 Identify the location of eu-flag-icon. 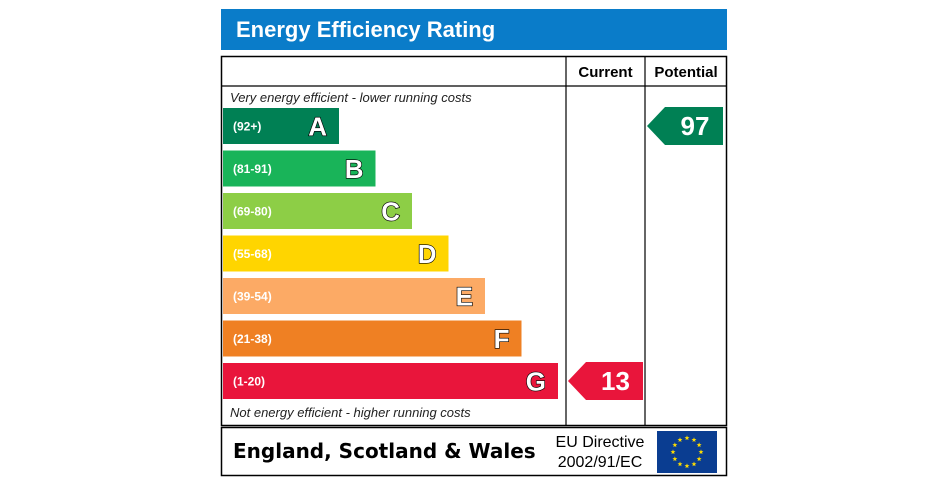
(687, 452).